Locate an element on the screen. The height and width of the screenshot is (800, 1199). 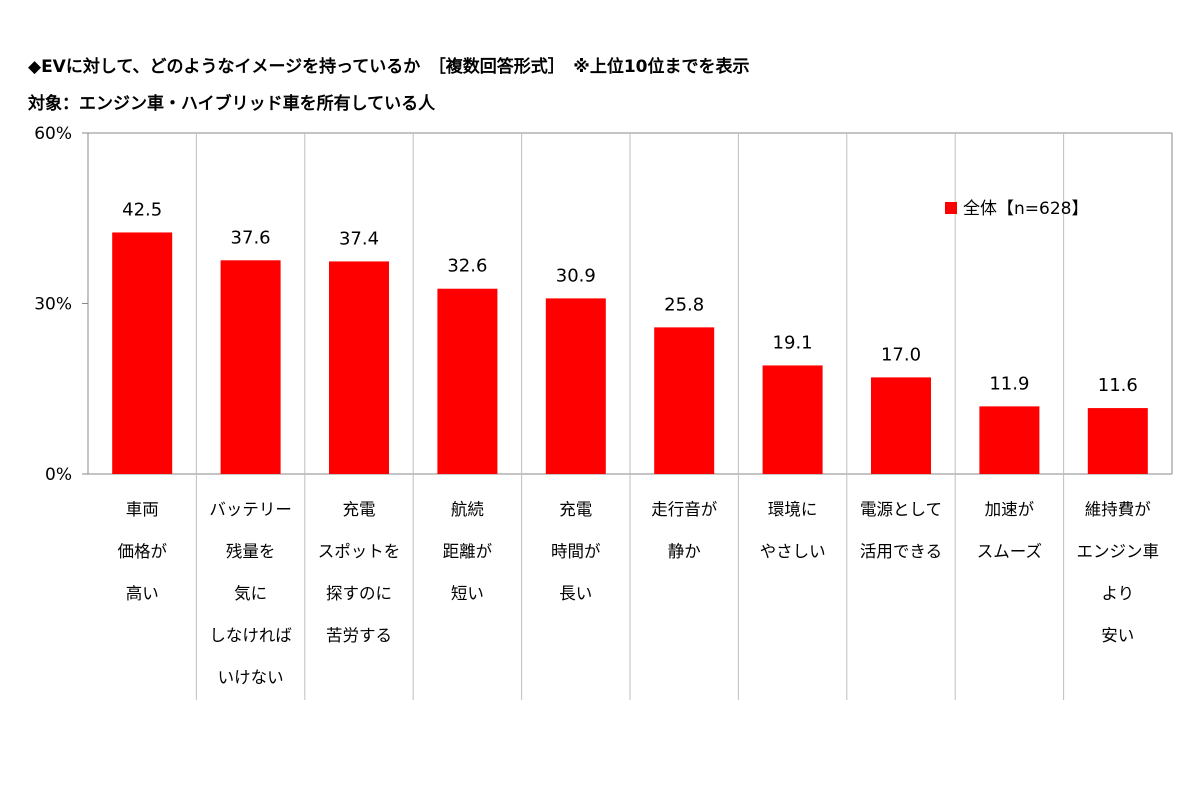
category-label: 維持費が is located at coordinates (1118, 509).